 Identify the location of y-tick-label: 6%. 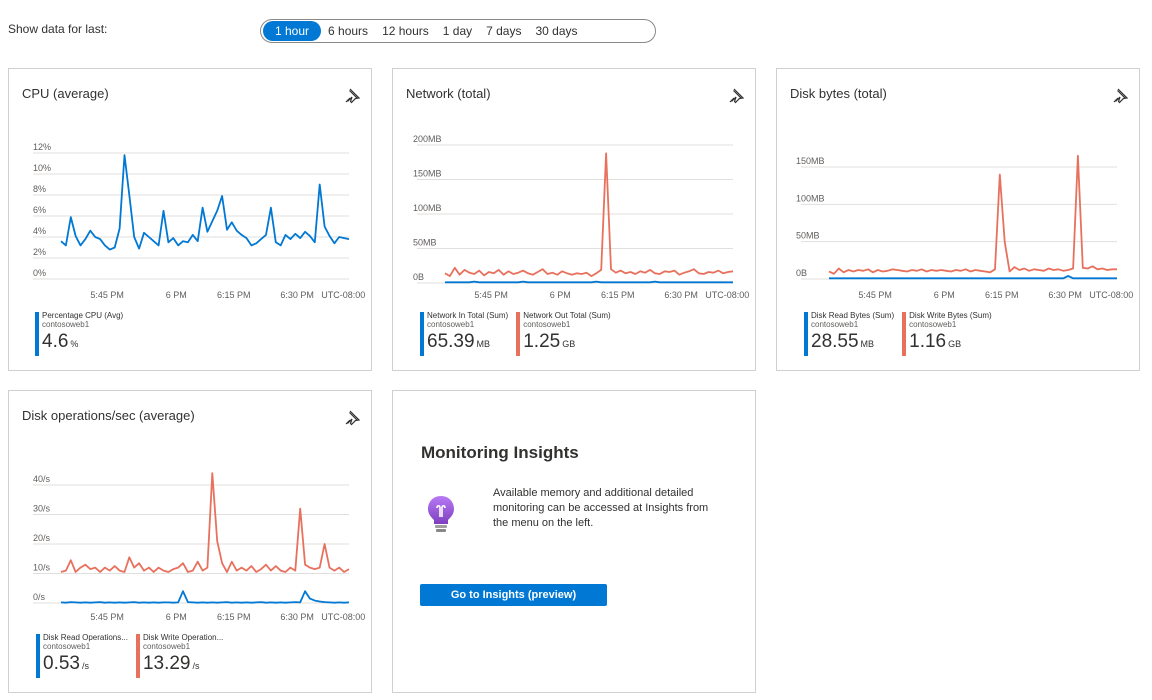
(39, 210).